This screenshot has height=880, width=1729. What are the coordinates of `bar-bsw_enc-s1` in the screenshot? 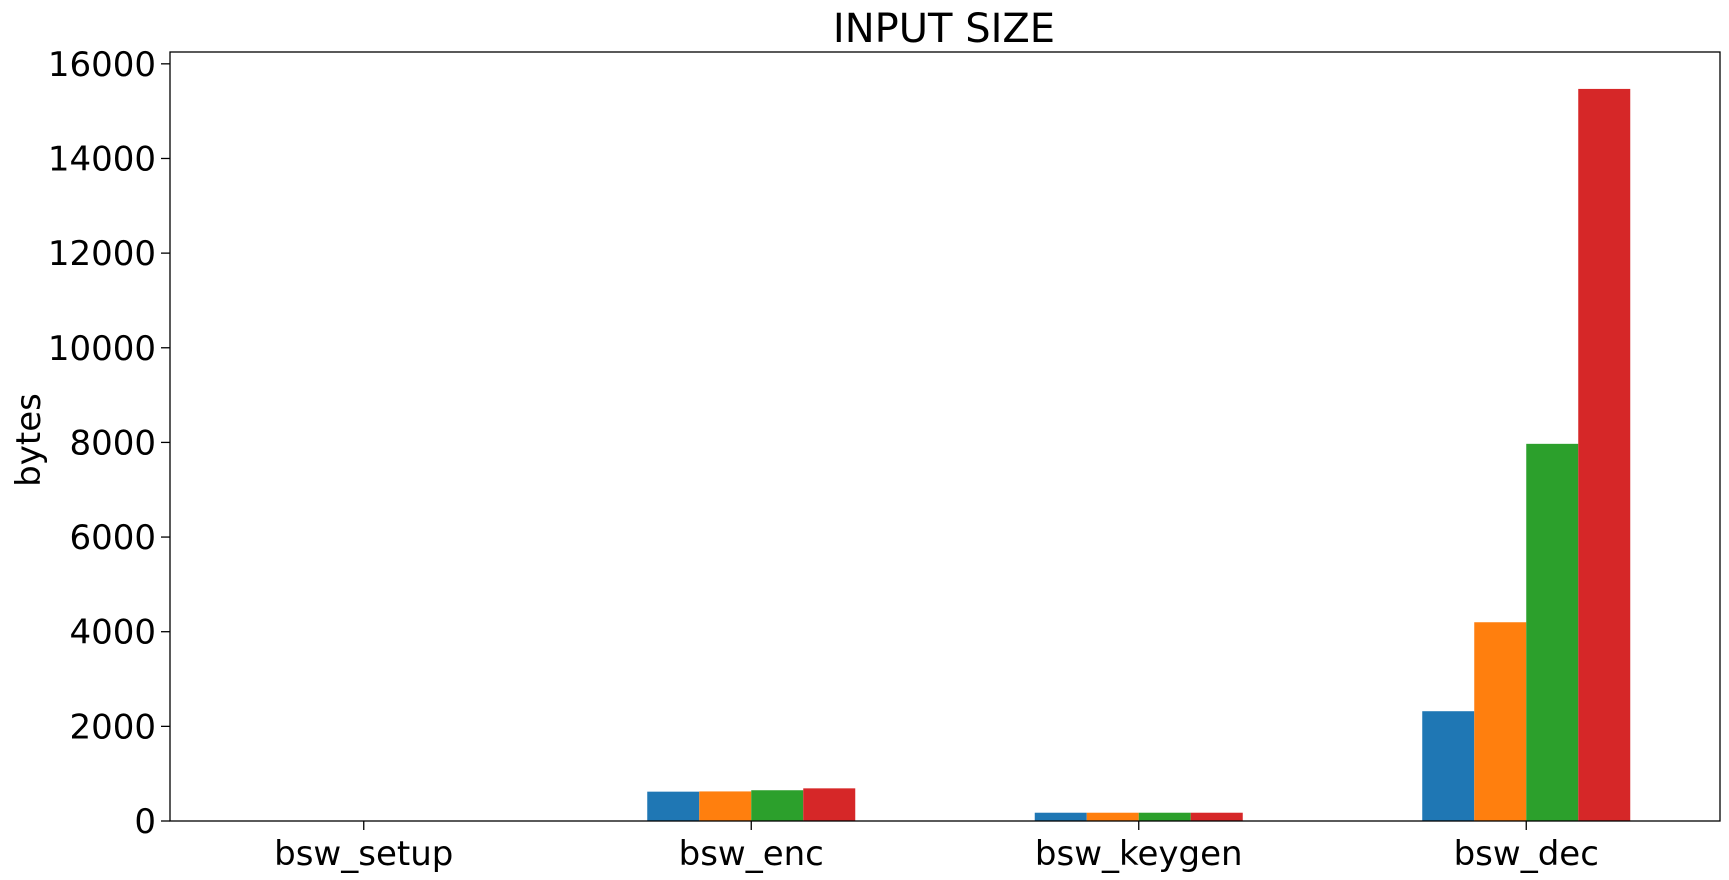 It's located at (725, 806).